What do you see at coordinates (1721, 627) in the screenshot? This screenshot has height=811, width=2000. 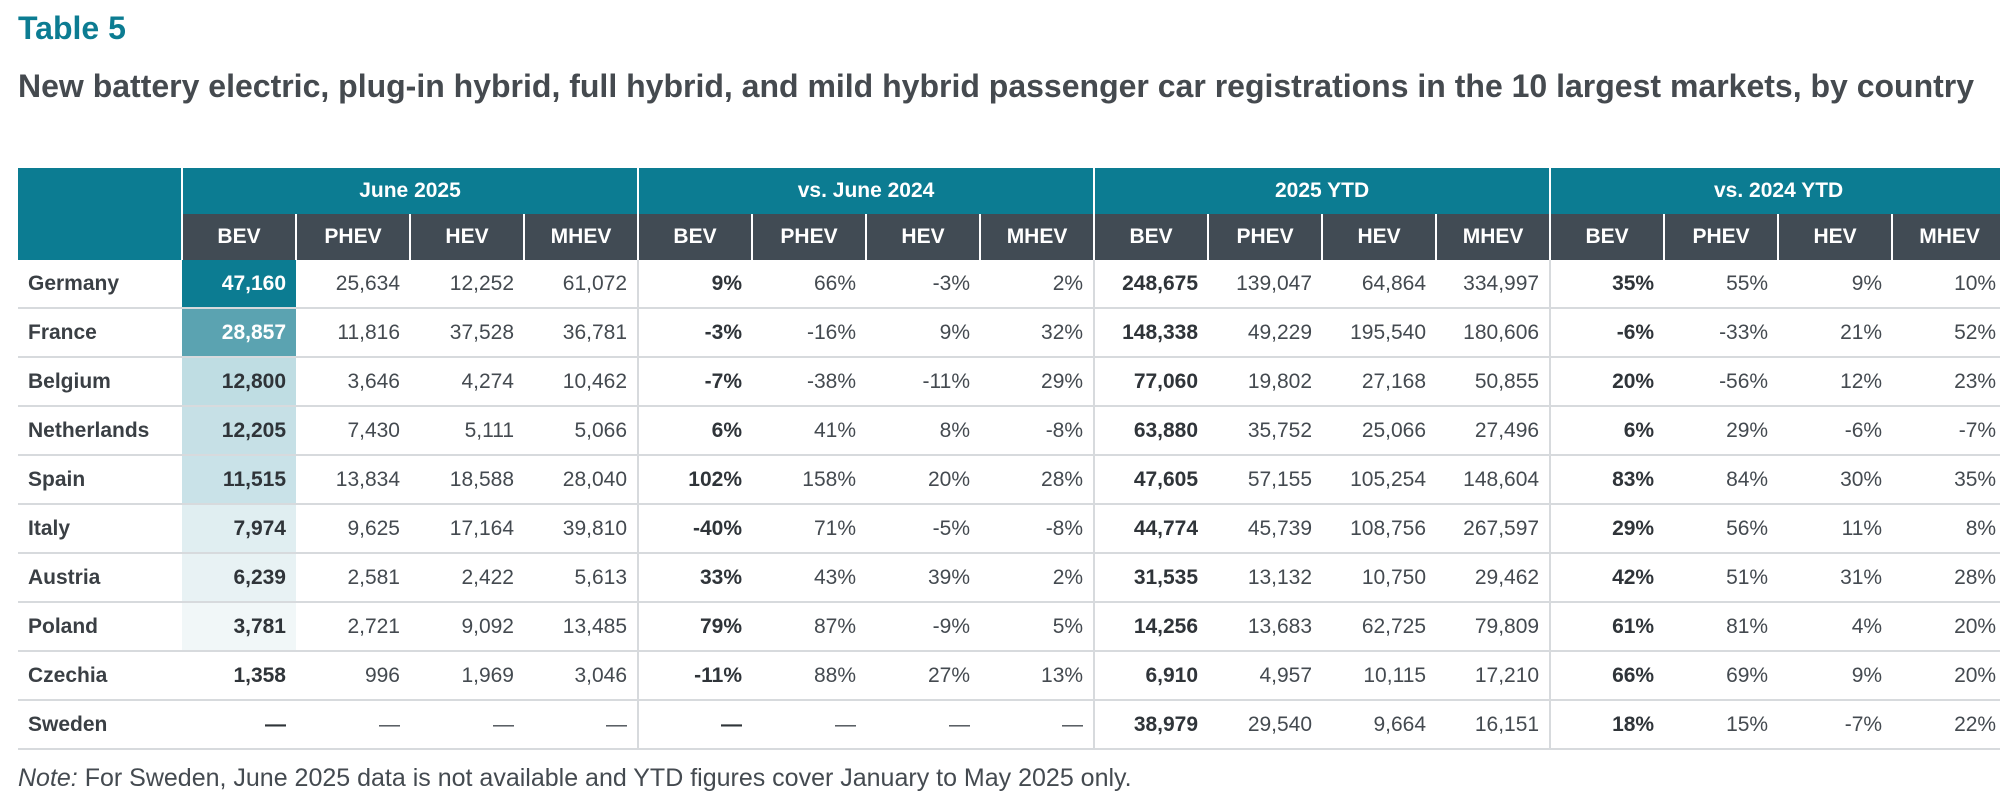 I see `vs-ytd-phev-cell: 81%` at bounding box center [1721, 627].